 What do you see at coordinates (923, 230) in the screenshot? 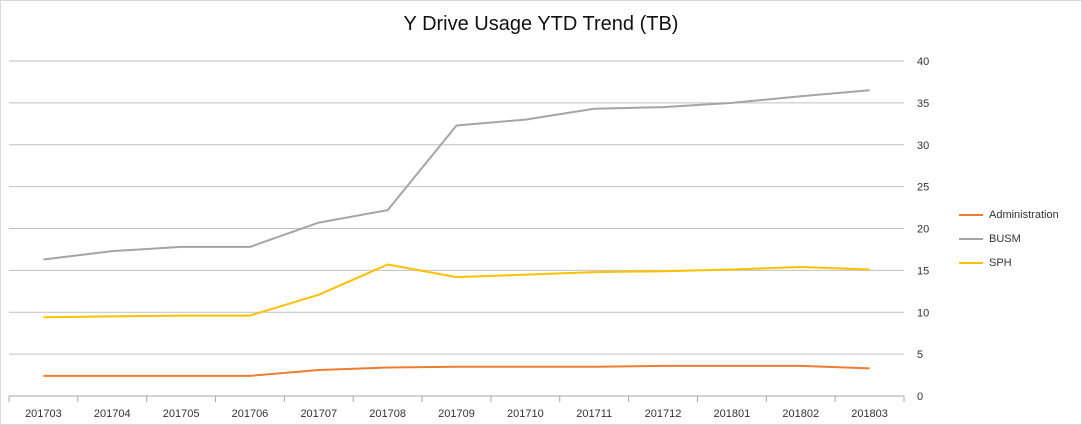
I see `y-tick-label: 20` at bounding box center [923, 230].